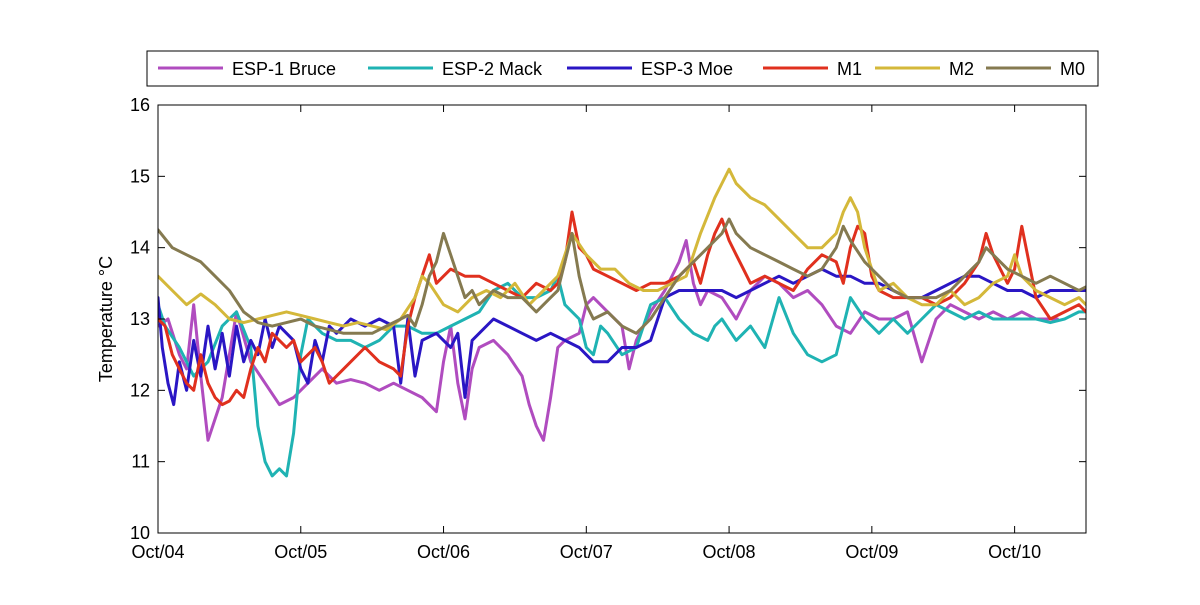 This screenshot has width=1200, height=605. What do you see at coordinates (140, 319) in the screenshot?
I see `y-tick-label: 13` at bounding box center [140, 319].